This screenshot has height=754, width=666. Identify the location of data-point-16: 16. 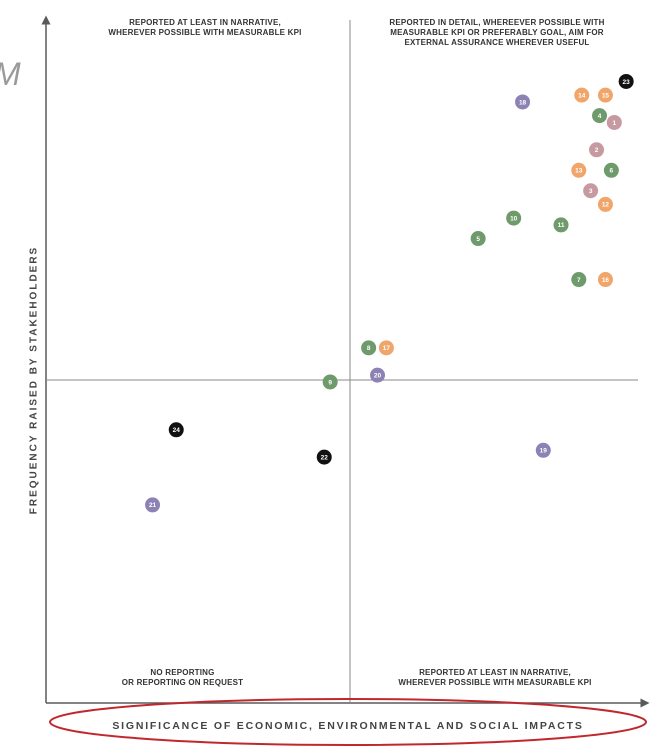
(605, 280).